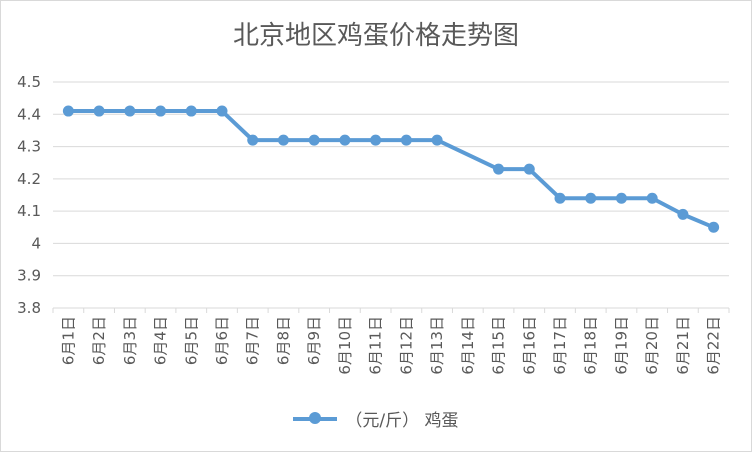 The height and width of the screenshot is (452, 752). What do you see at coordinates (529, 345) in the screenshot?
I see `x-tick-label: 6月16日` at bounding box center [529, 345].